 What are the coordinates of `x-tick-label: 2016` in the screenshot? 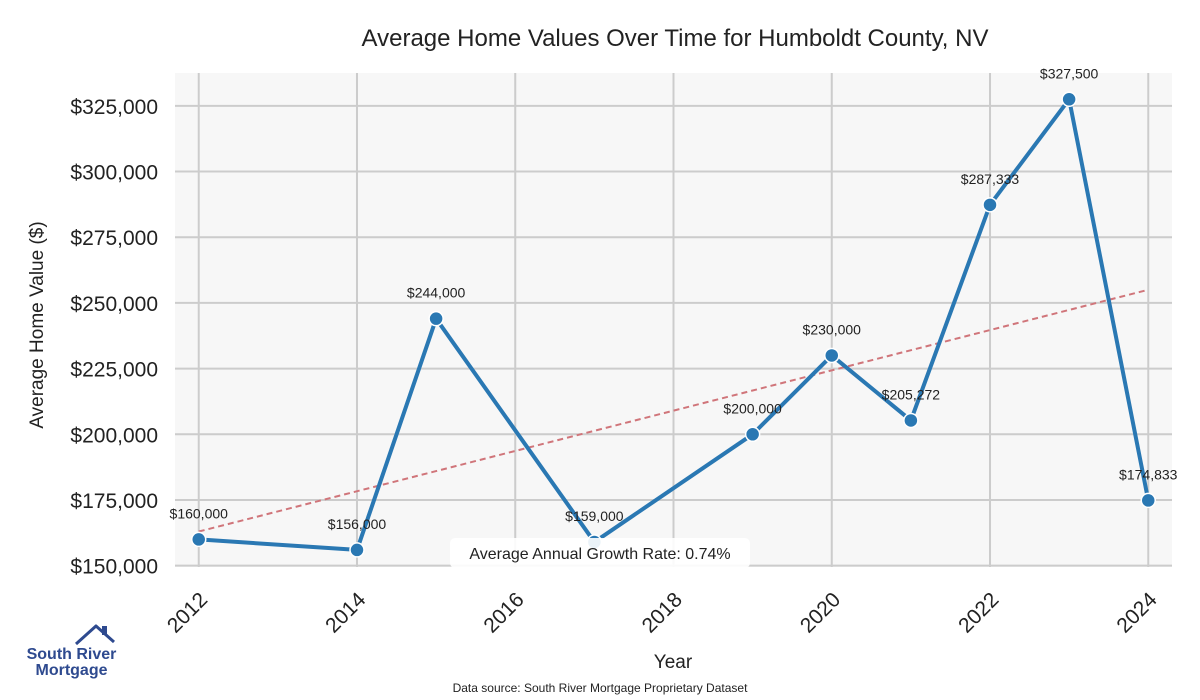 It's located at (503, 612).